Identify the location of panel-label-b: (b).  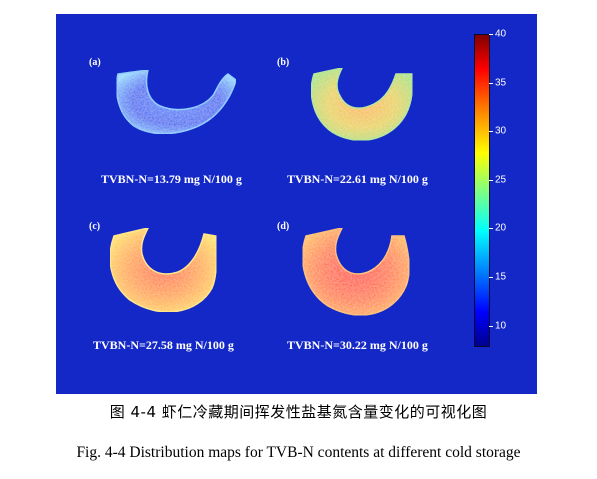
(283, 62).